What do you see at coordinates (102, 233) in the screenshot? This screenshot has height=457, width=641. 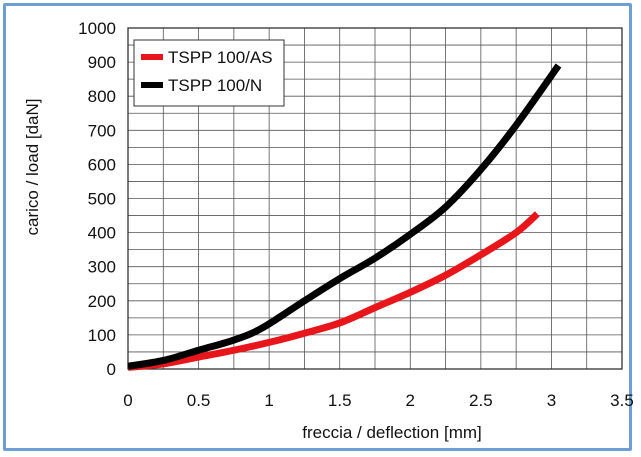 I see `y-tick-label: 400` at bounding box center [102, 233].